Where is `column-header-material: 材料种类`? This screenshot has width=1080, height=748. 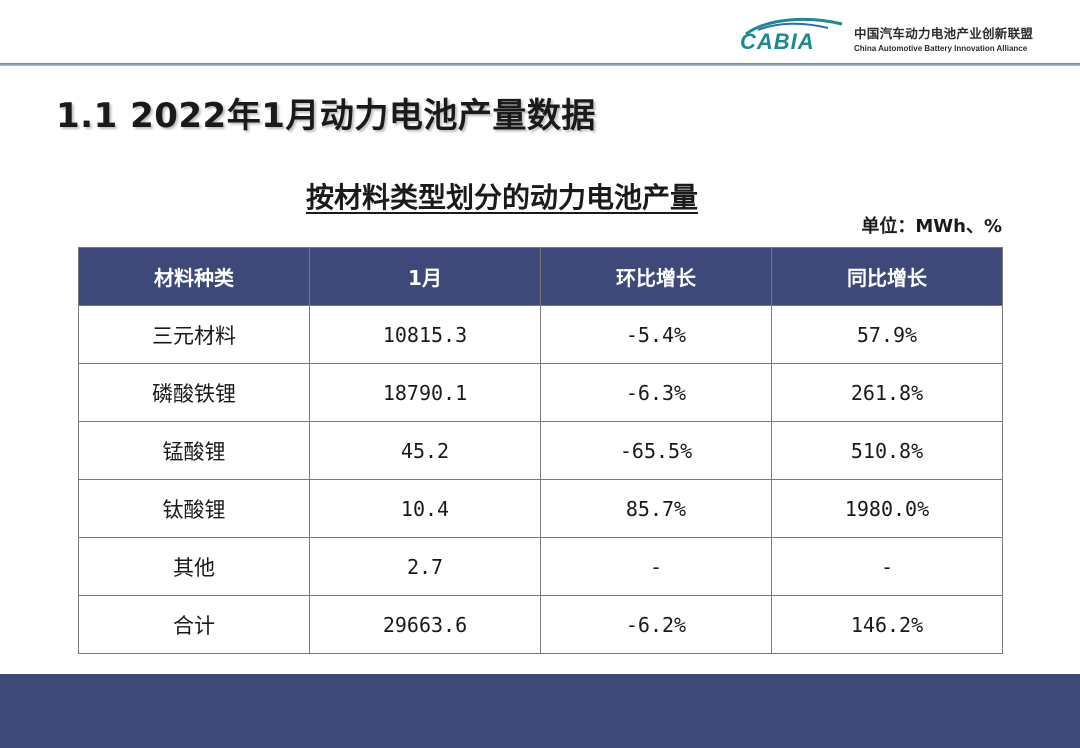 column-header-material: 材料种类 is located at coordinates (194, 276).